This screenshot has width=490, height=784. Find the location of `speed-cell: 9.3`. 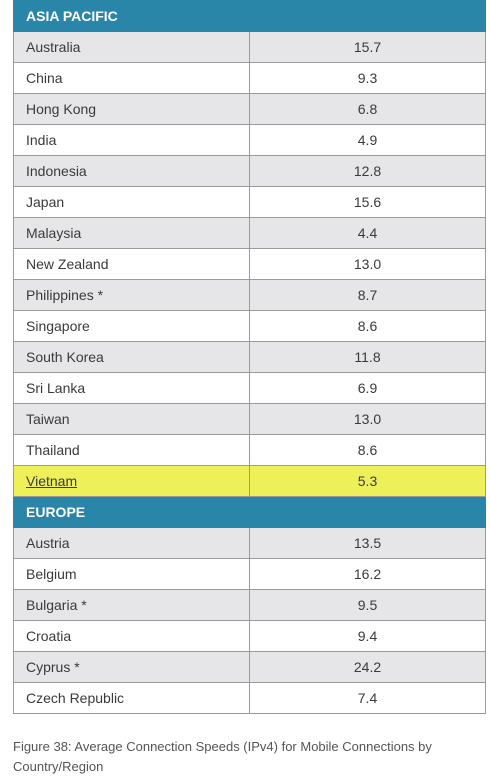

speed-cell: 9.3 is located at coordinates (367, 78).